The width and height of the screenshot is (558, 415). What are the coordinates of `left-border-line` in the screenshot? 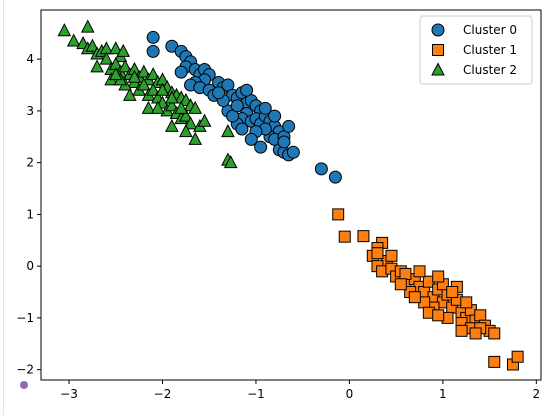 It's located at (3, 207).